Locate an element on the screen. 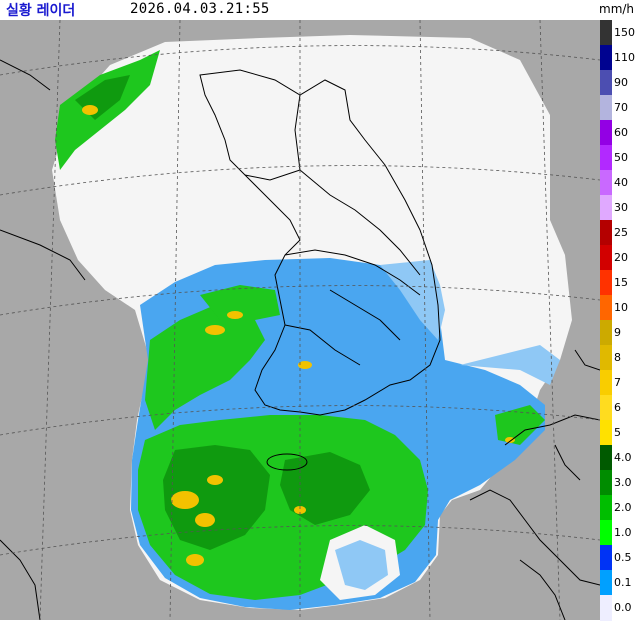 The image size is (635, 624). legend-label: 1.0 is located at coordinates (623, 532).